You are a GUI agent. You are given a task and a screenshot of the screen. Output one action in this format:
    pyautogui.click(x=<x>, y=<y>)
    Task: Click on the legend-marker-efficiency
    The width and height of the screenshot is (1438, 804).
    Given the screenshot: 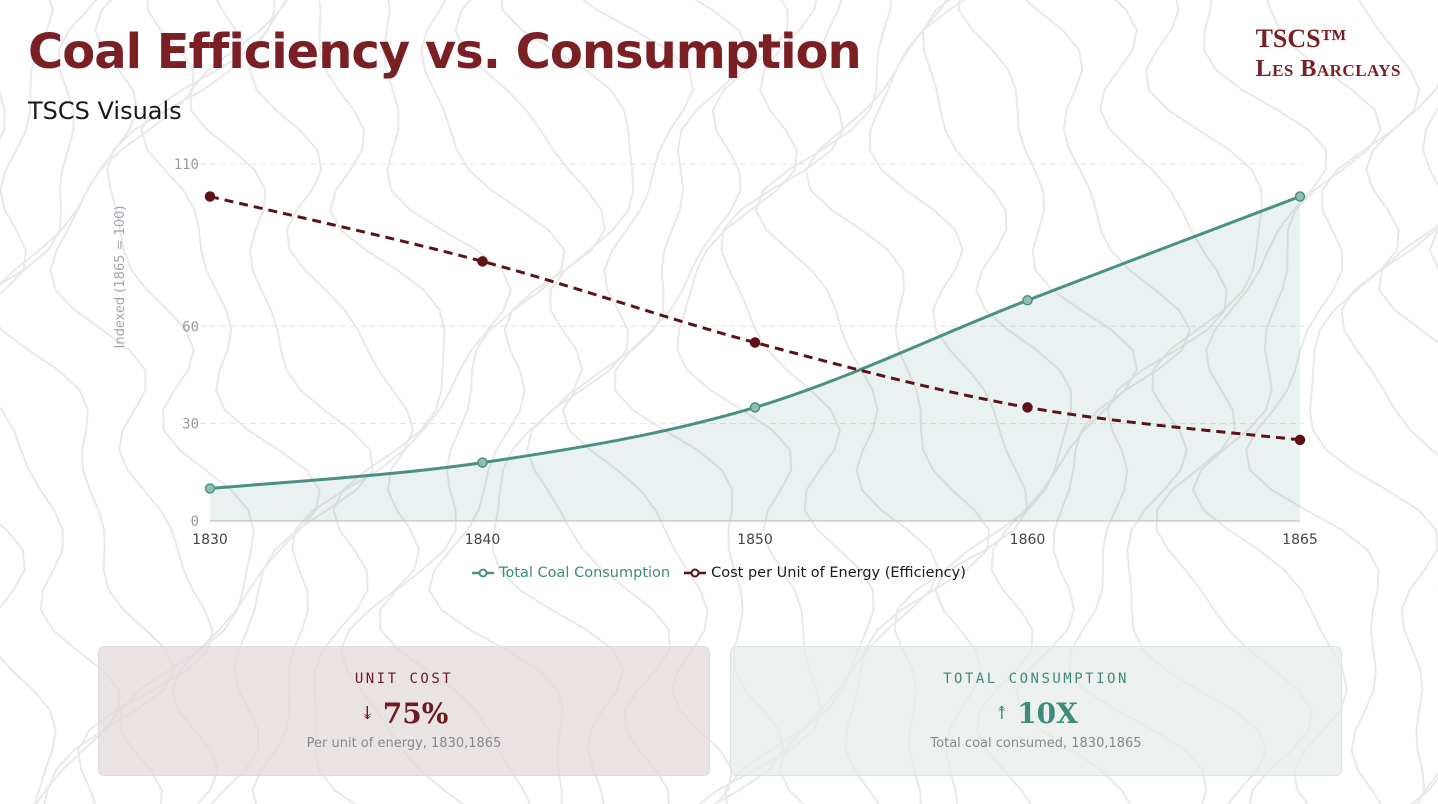 What is the action you would take?
    pyautogui.click(x=695, y=573)
    